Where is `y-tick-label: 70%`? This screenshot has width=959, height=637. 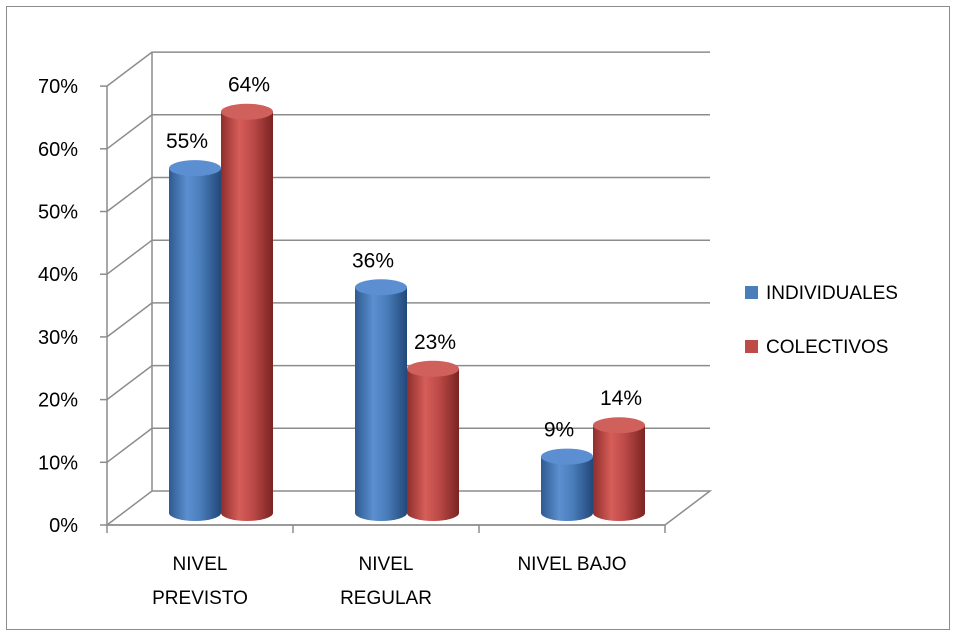
y-tick-label: 70% is located at coordinates (58, 87).